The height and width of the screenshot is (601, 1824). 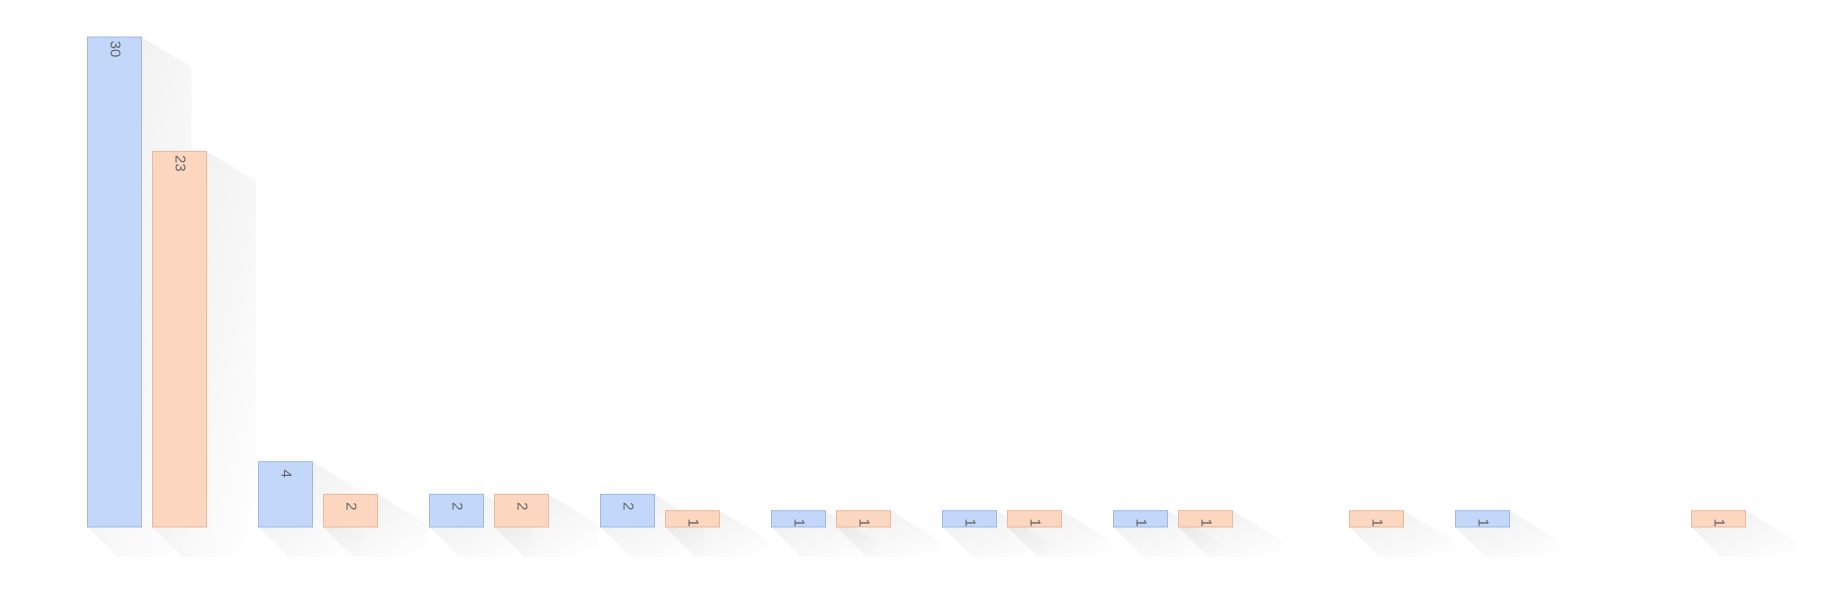 What do you see at coordinates (115, 49) in the screenshot?
I see `data-label: 30` at bounding box center [115, 49].